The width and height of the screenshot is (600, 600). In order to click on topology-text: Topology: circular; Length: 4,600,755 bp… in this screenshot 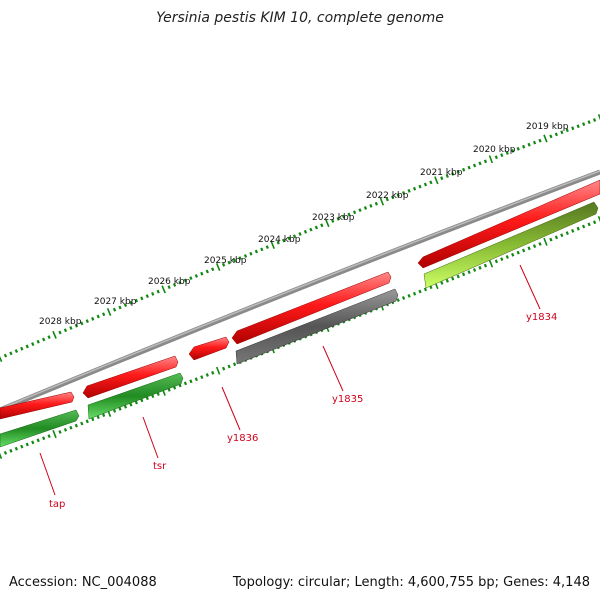, I will do `click(411, 582)`.